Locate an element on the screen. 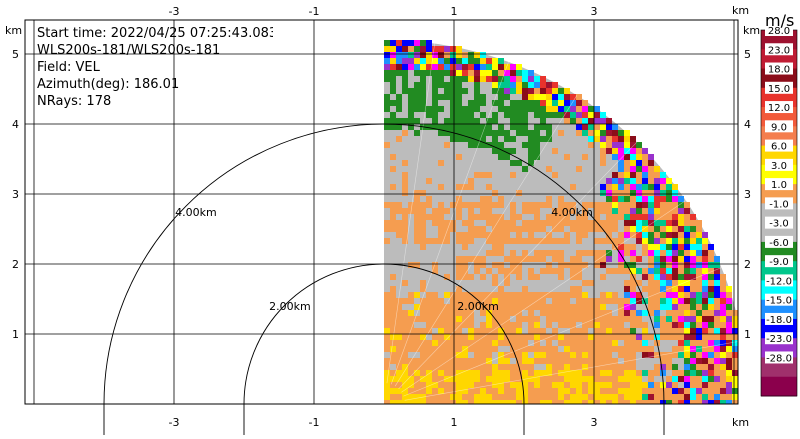 Image resolution: width=800 pixels, height=439 pixels. colorbar-label: -28.0 is located at coordinates (779, 358).